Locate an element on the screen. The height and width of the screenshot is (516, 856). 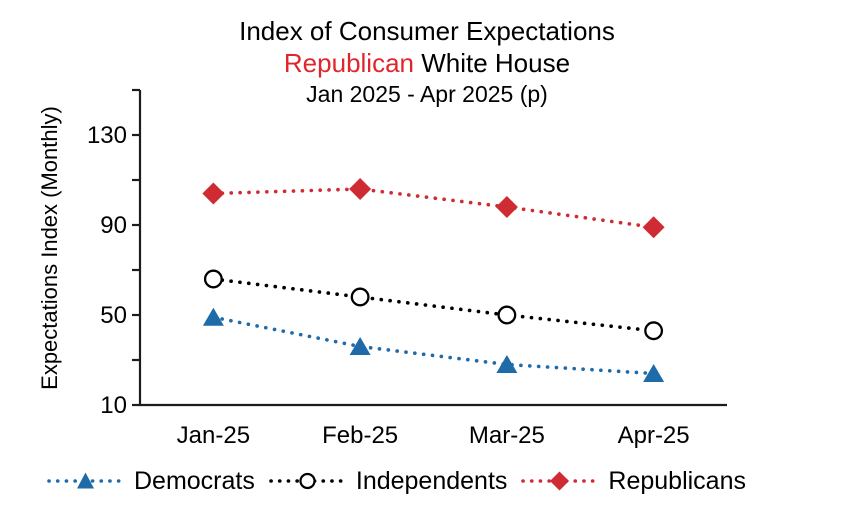
x-tick-label-Jan-25: Jan-25 is located at coordinates (213, 435).